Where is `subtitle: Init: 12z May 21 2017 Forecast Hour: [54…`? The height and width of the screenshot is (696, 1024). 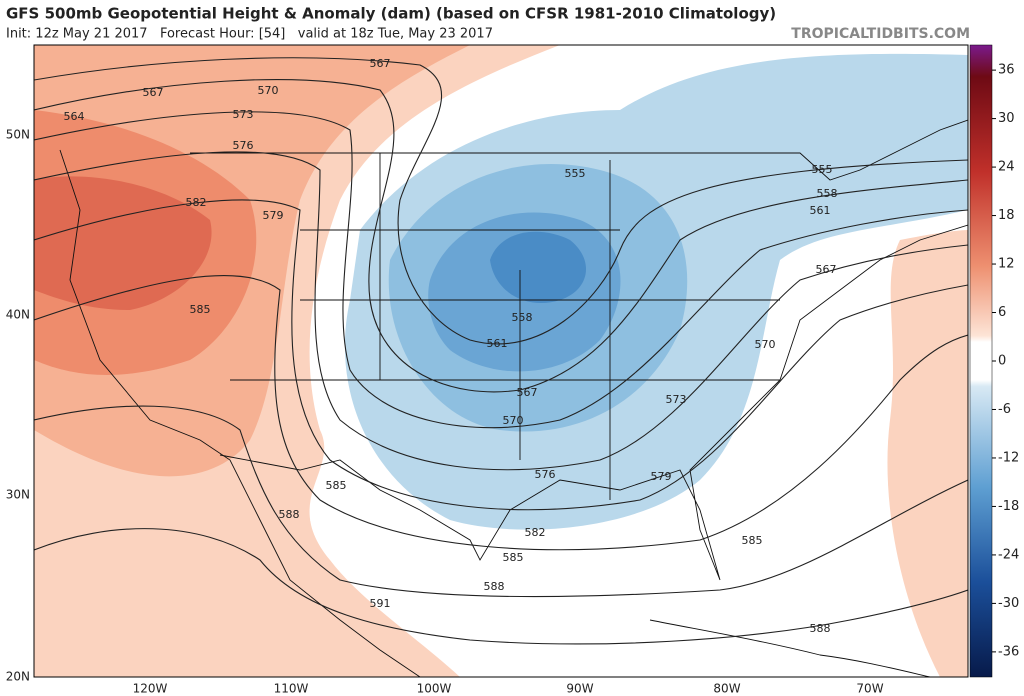
subtitle: Init: 12z May 21 2017 Forecast Hour: [54… is located at coordinates (249, 34).